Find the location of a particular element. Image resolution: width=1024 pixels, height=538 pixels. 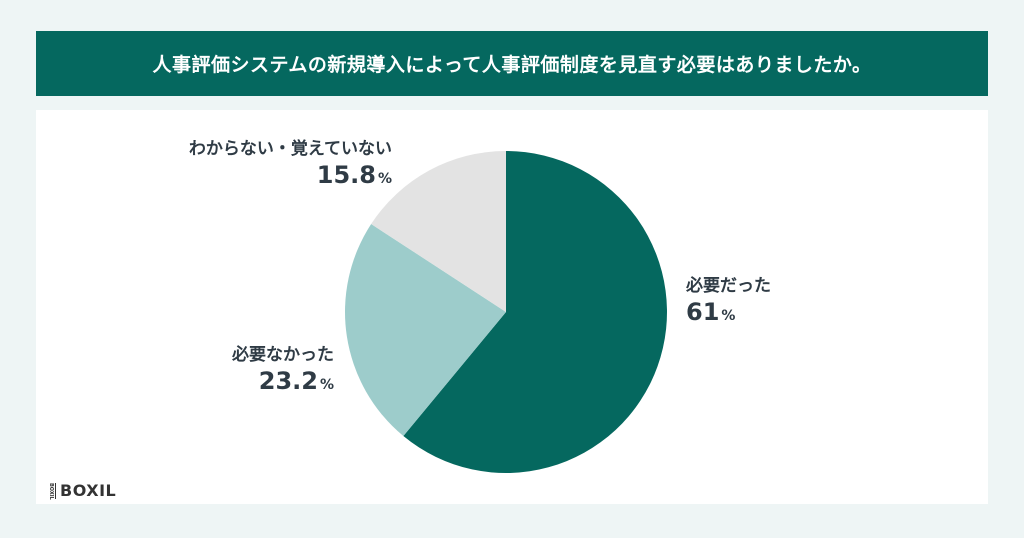

slice-label-necessary: 必要だった 61% is located at coordinates (728, 298).